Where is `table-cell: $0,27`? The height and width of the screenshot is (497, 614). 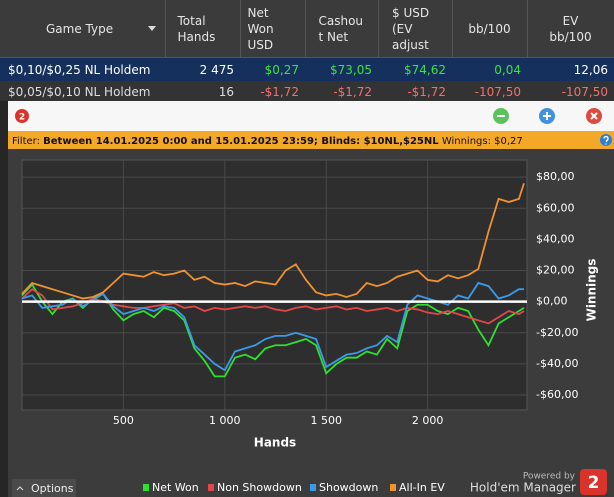
table-cell: $0,27 is located at coordinates (272, 69).